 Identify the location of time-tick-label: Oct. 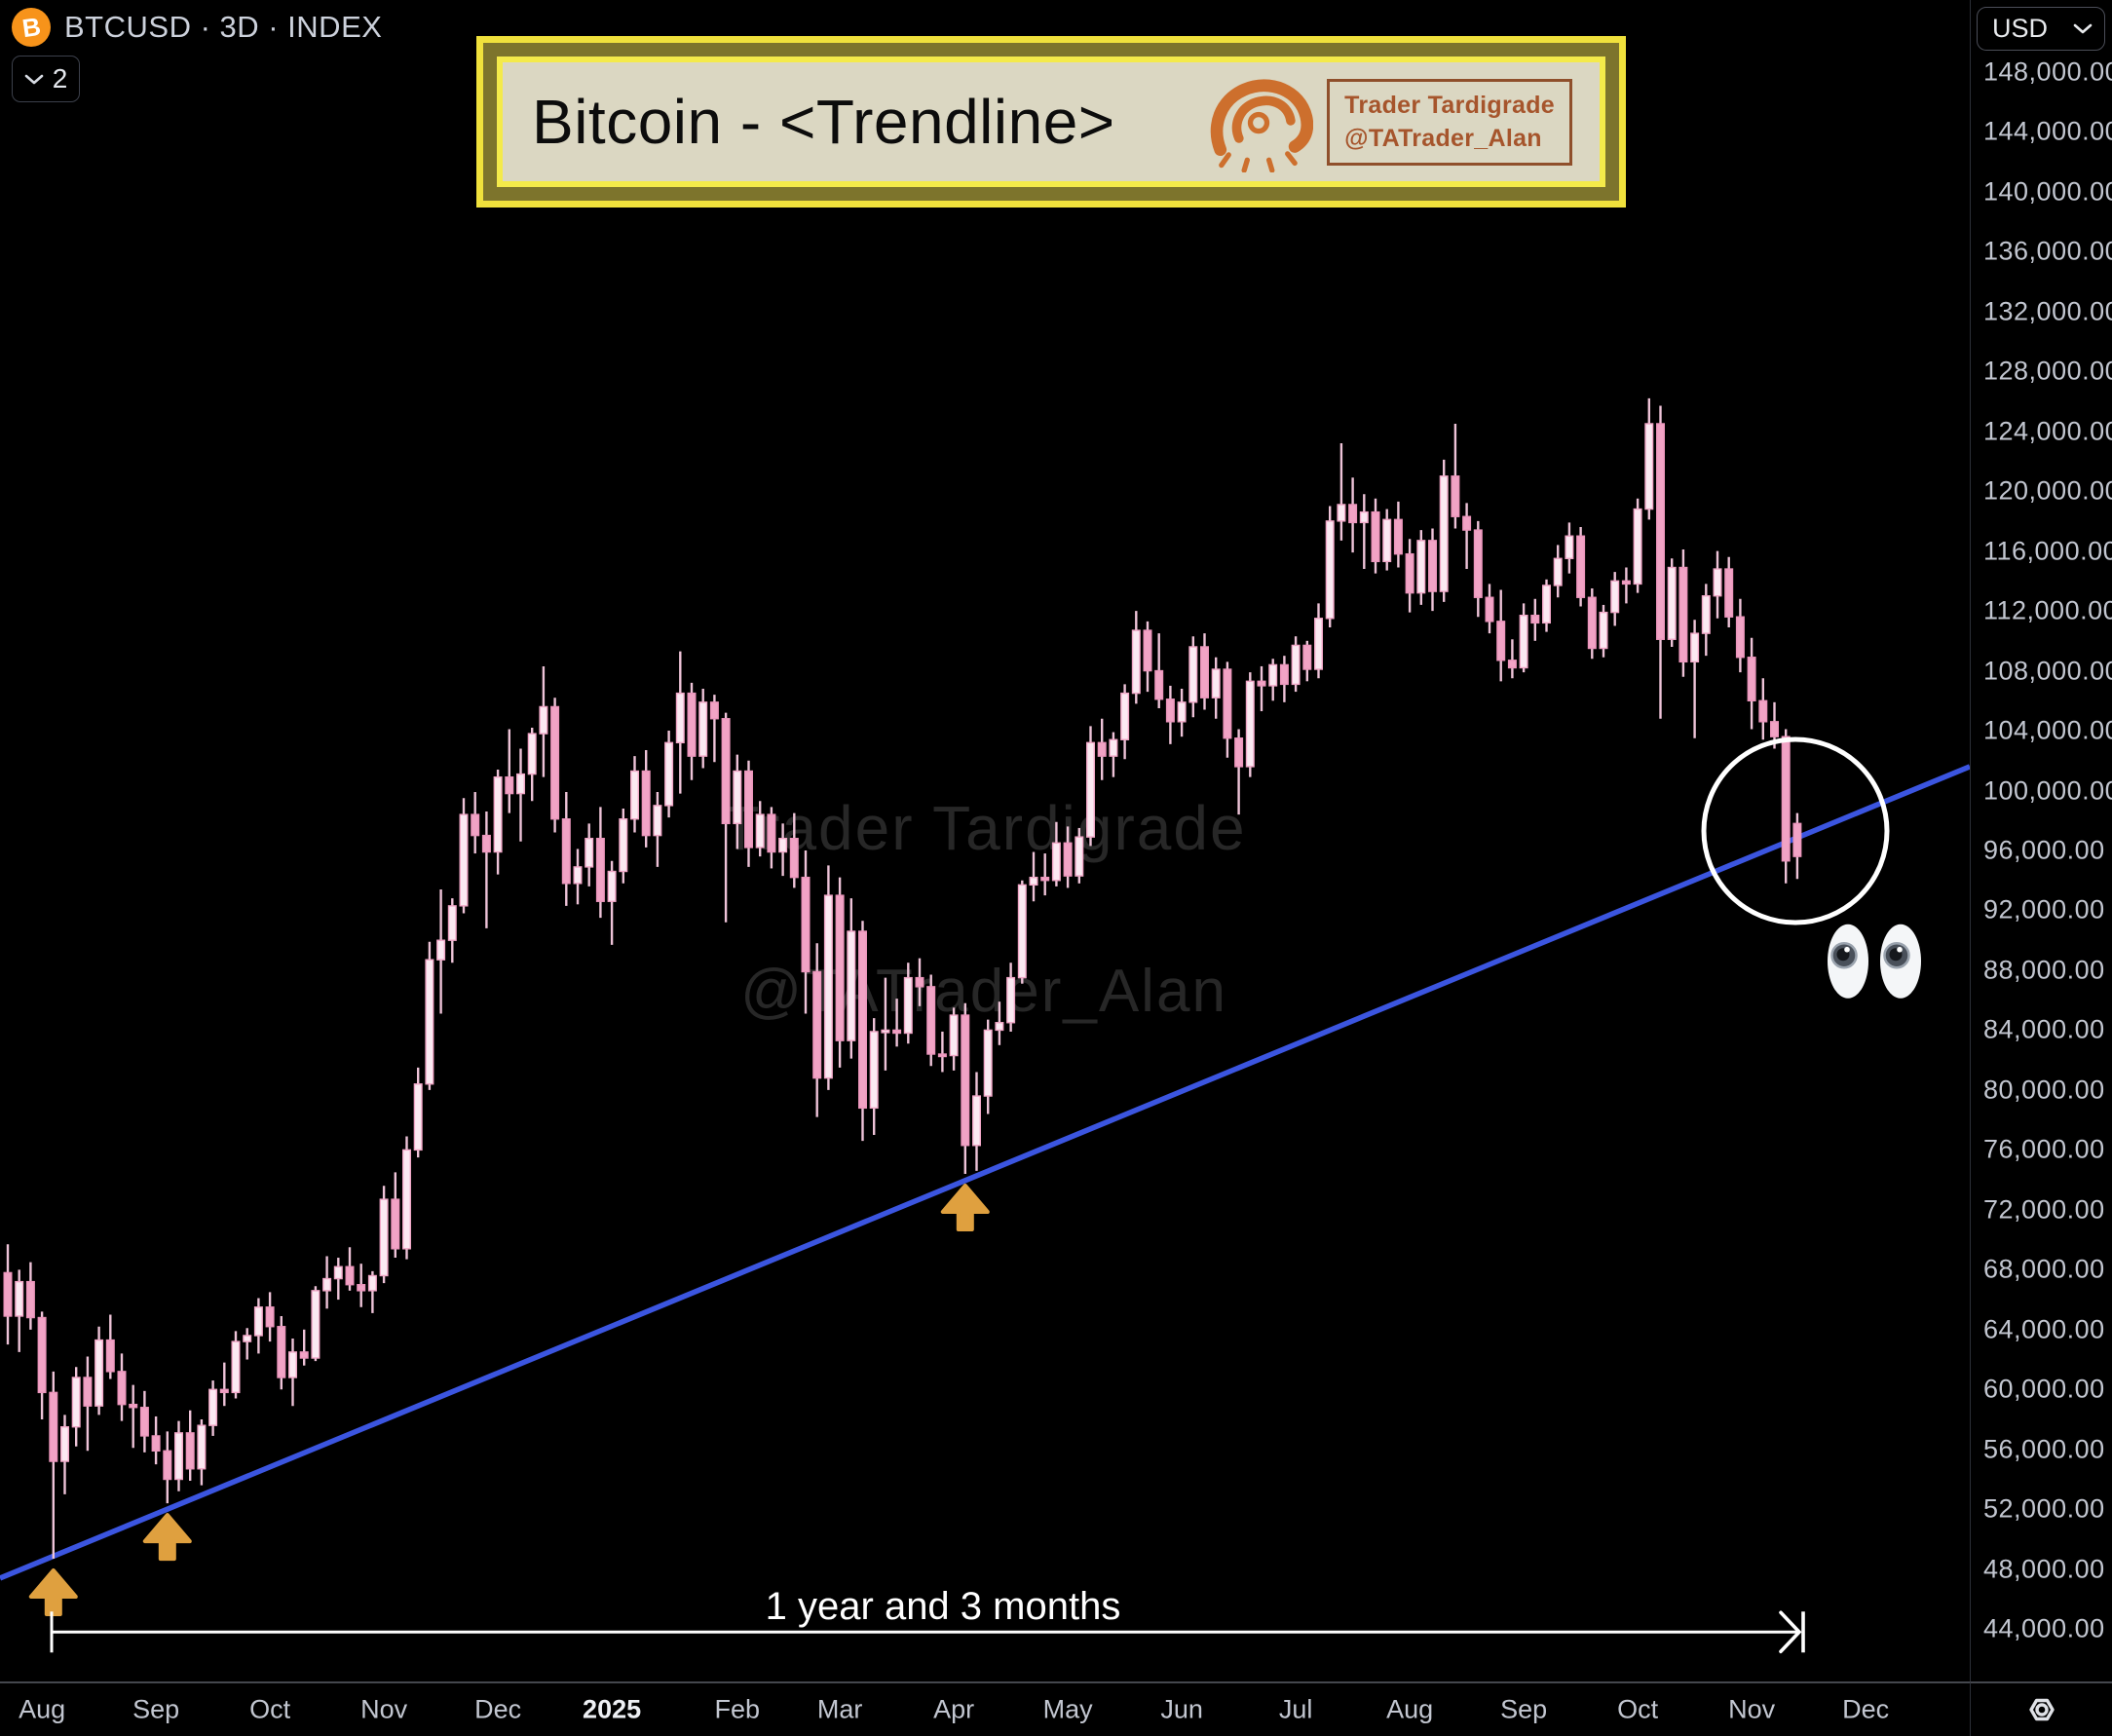
(270, 1709).